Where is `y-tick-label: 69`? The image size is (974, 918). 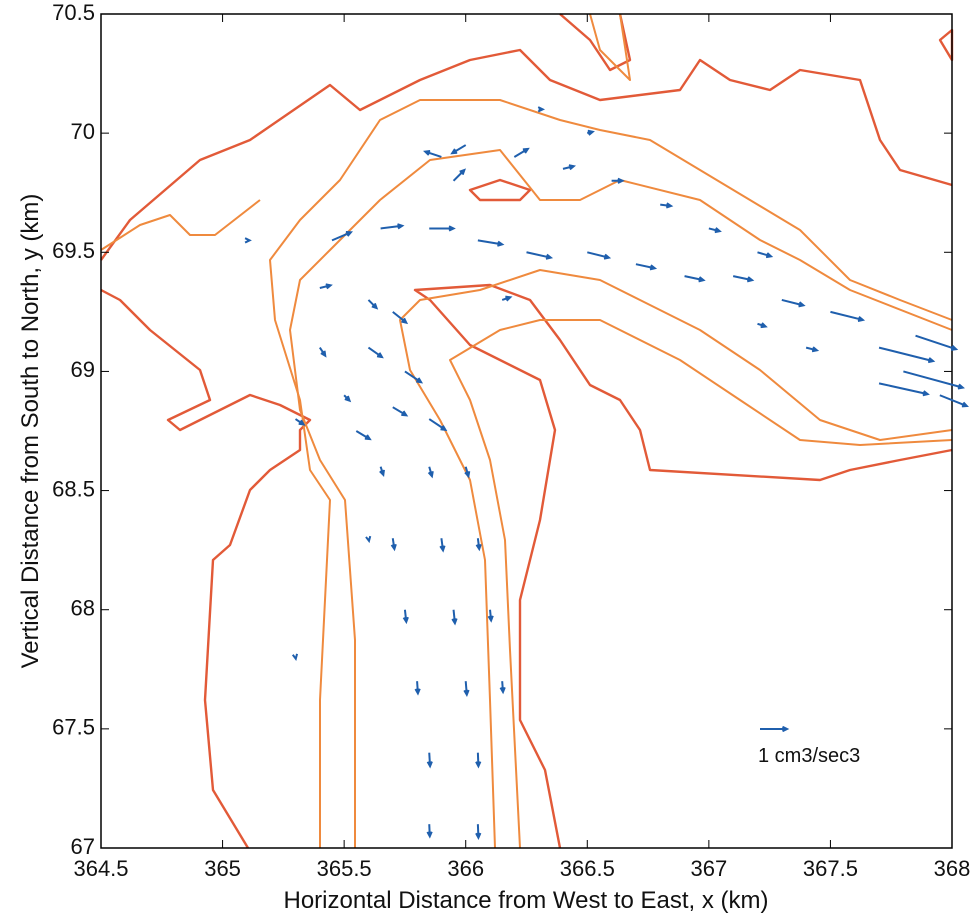
y-tick-label: 69 is located at coordinates (83, 369).